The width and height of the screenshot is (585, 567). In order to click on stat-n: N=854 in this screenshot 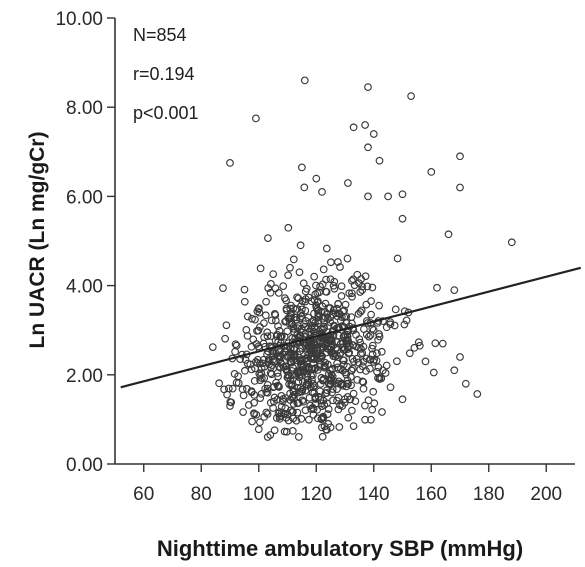, I will do `click(160, 35)`.